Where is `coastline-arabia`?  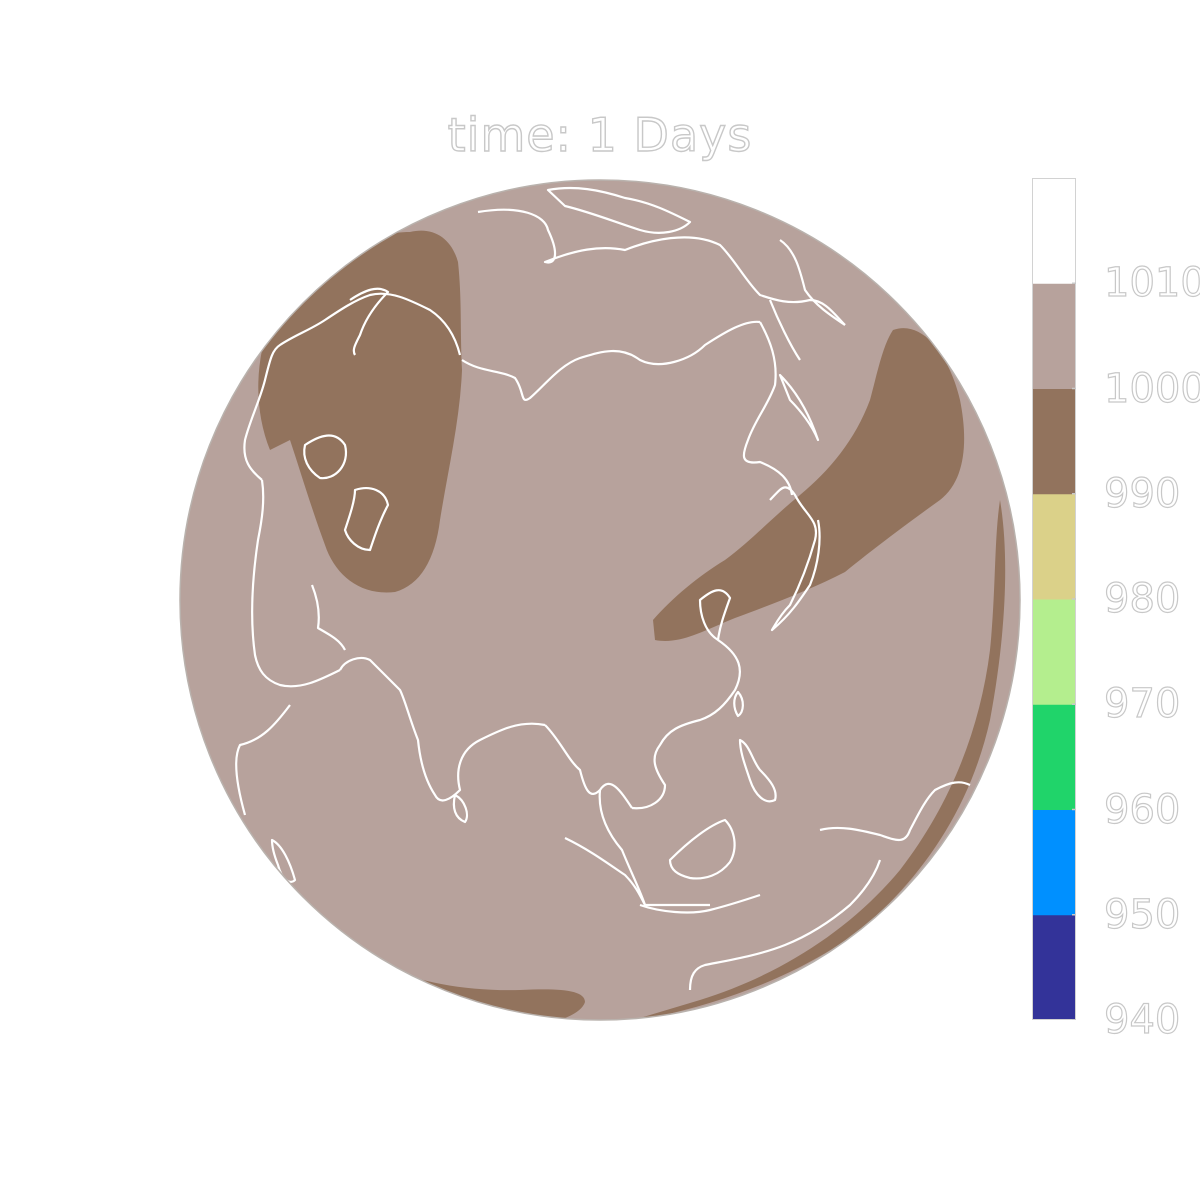 coastline-arabia is located at coordinates (296, 583).